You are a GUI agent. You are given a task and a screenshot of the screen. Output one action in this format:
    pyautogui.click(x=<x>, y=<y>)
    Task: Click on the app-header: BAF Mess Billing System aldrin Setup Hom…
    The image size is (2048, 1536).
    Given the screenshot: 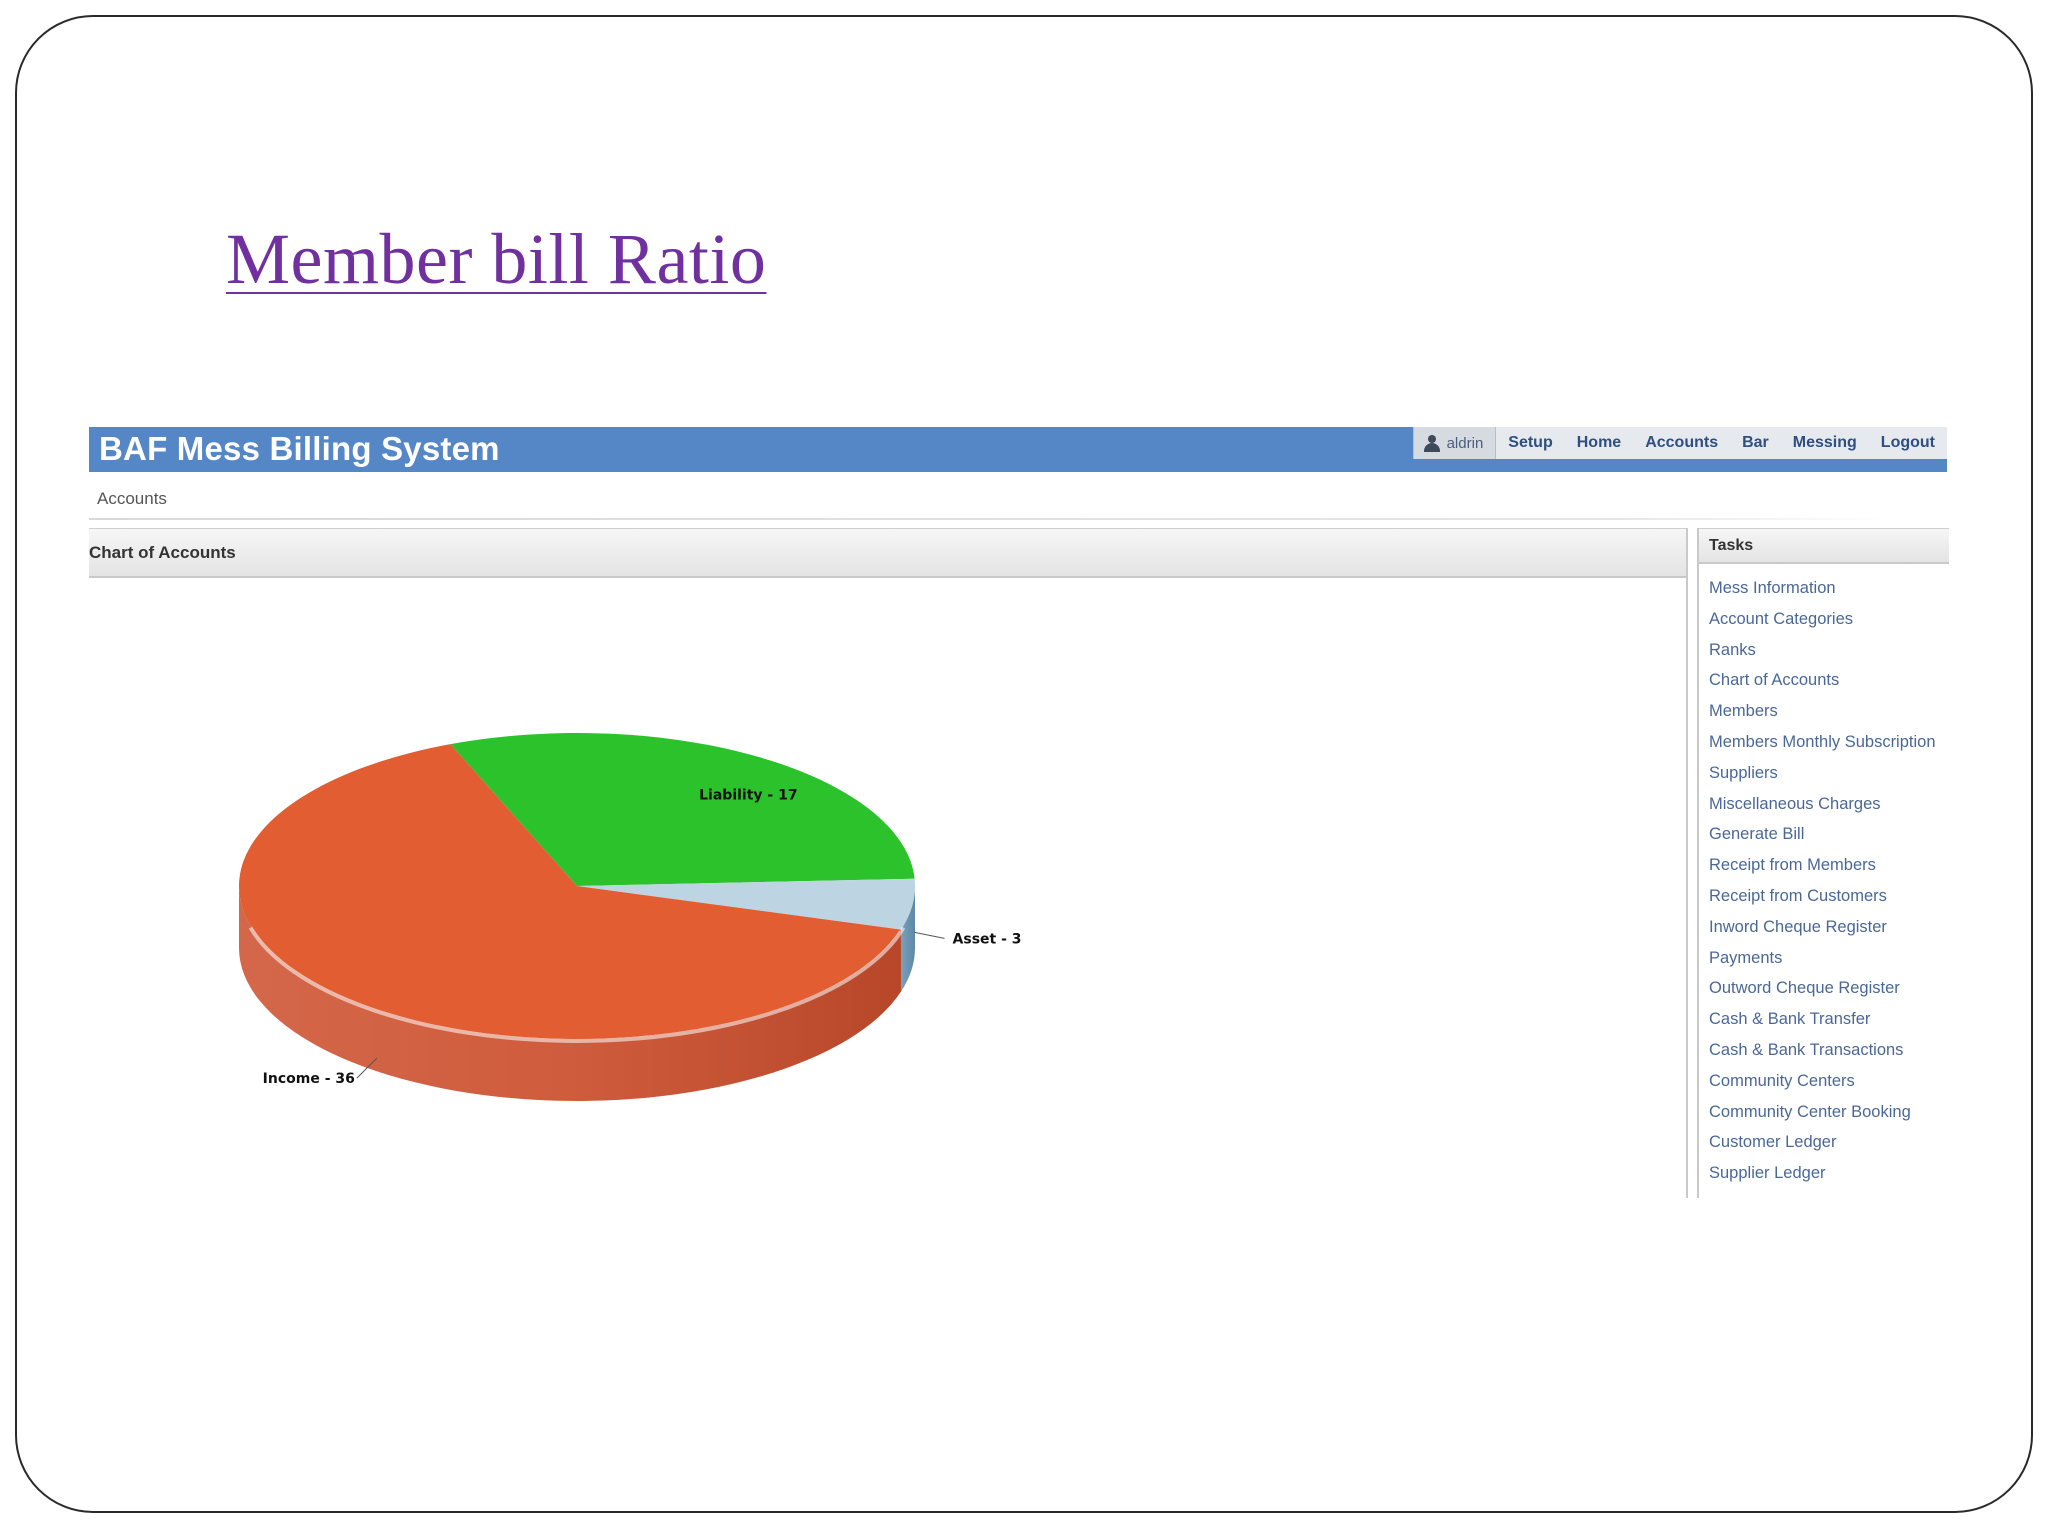 What is the action you would take?
    pyautogui.click(x=1018, y=449)
    